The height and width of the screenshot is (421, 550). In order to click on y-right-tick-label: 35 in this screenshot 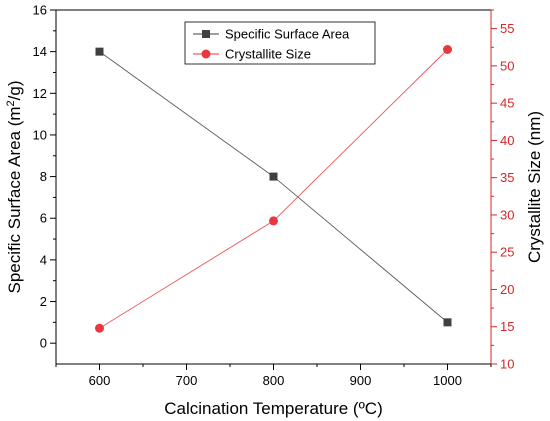, I will do `click(507, 177)`.